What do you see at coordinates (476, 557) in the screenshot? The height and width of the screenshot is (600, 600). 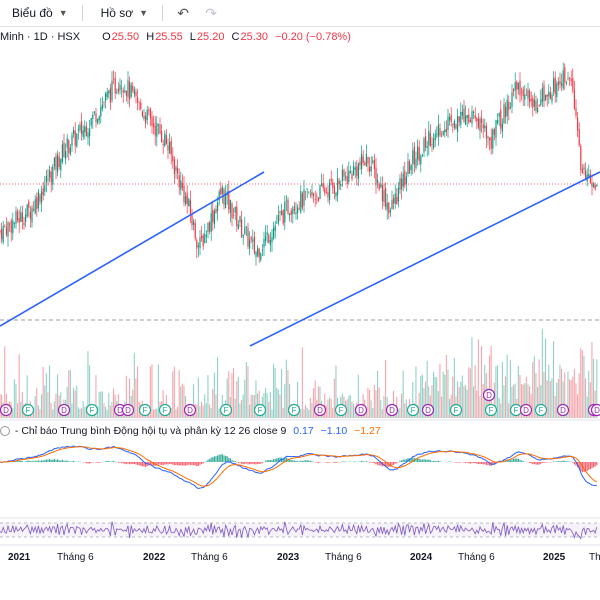 I see `time-axis-label: Tháng 6` at bounding box center [476, 557].